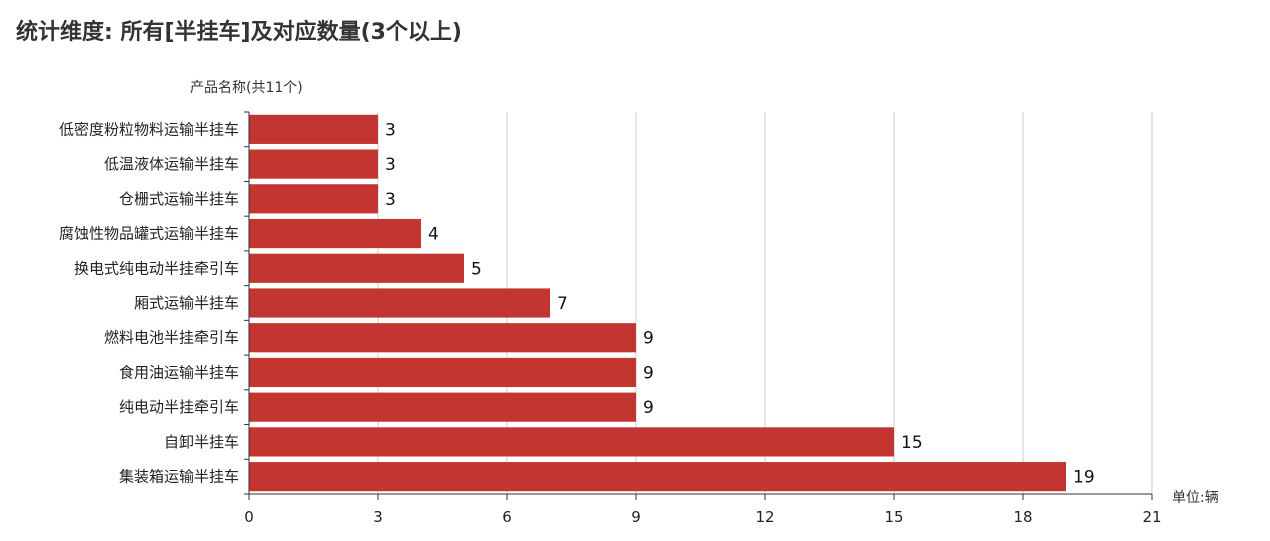 Image resolution: width=1270 pixels, height=541 pixels. Describe the element at coordinates (912, 443) in the screenshot. I see `value-label: 15` at that location.